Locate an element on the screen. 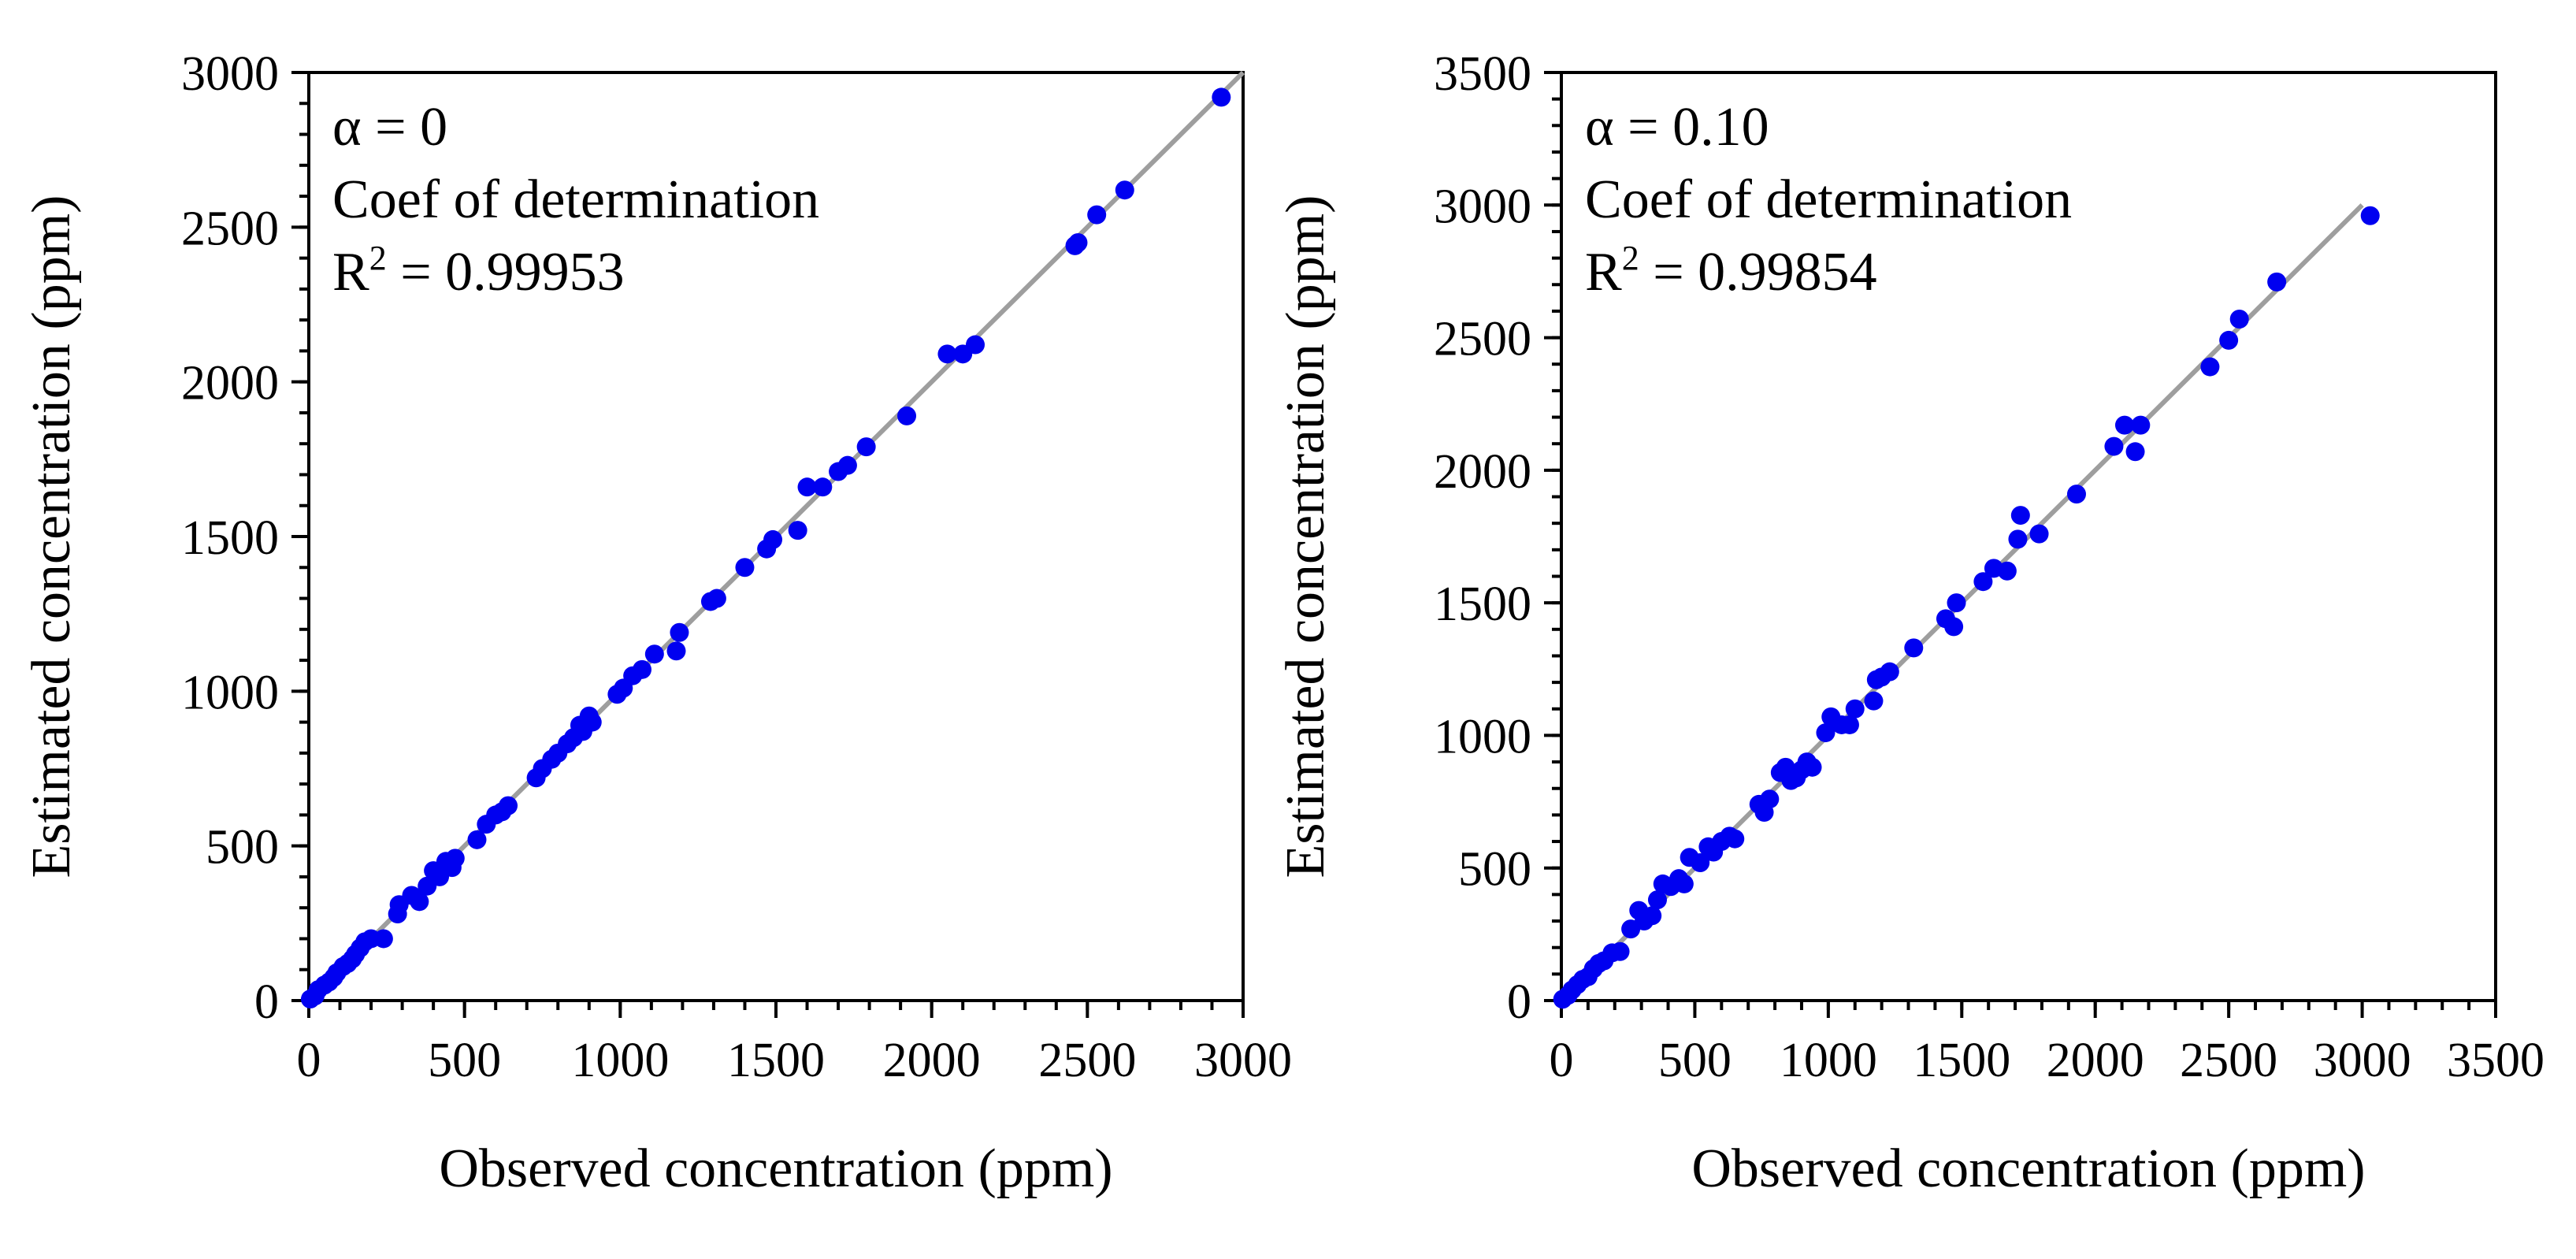 This screenshot has height=1259, width=2576. x-axis-label: Observed concentration (ppm) is located at coordinates (775, 1168).